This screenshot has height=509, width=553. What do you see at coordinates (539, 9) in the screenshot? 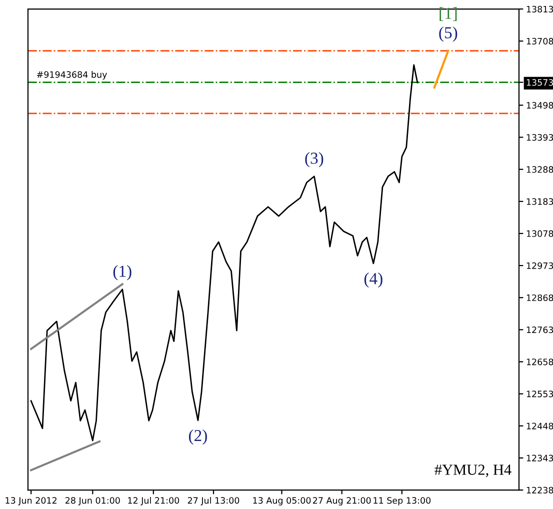
I see `y-tick-label: 13813` at bounding box center [539, 9].